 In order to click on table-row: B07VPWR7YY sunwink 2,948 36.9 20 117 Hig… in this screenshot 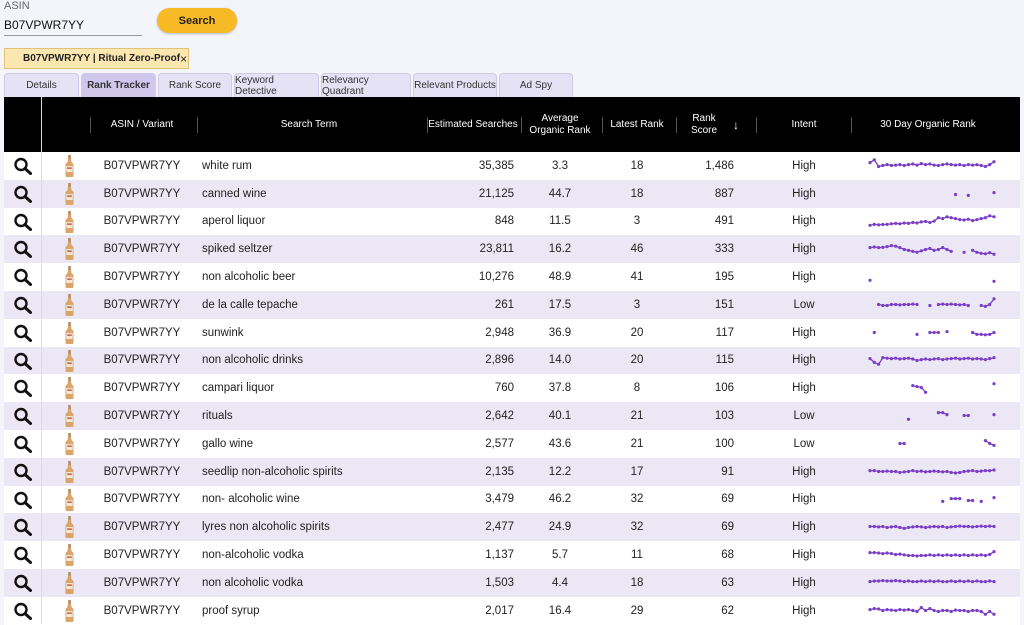, I will do `click(512, 332)`.